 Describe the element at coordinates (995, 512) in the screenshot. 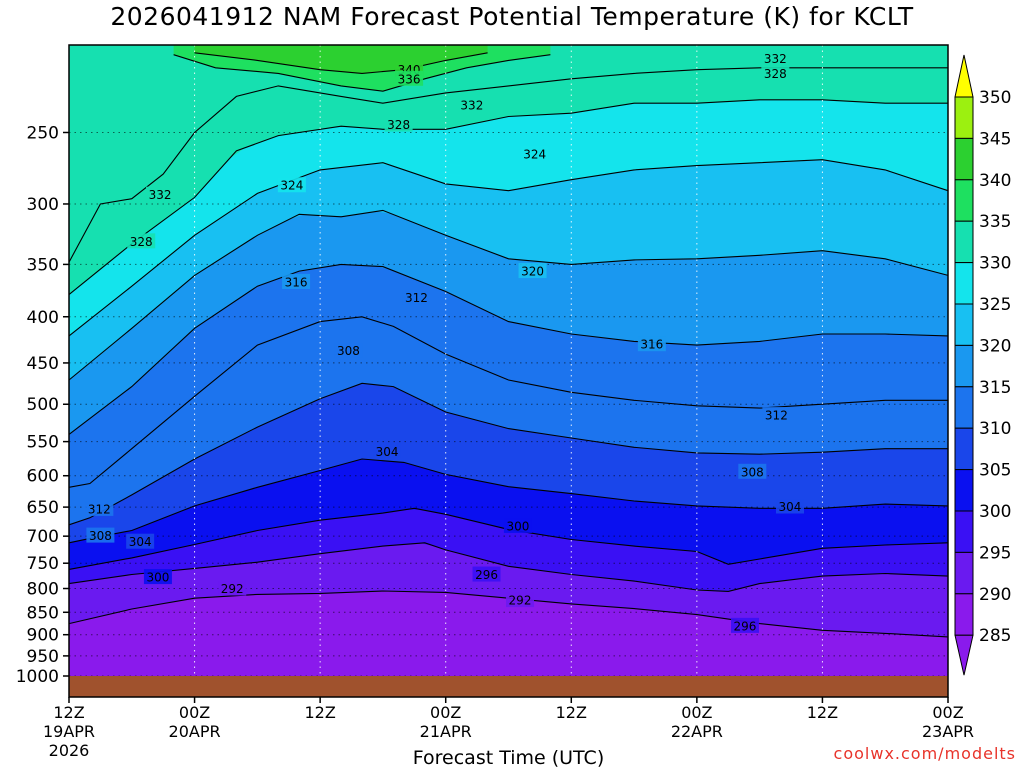

I see `colorbar-label: 300` at that location.